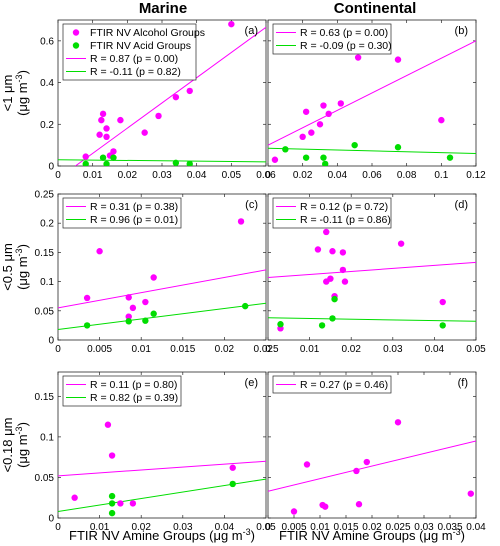  I want to click on x-tick-label: 0.1, so click(441, 175).